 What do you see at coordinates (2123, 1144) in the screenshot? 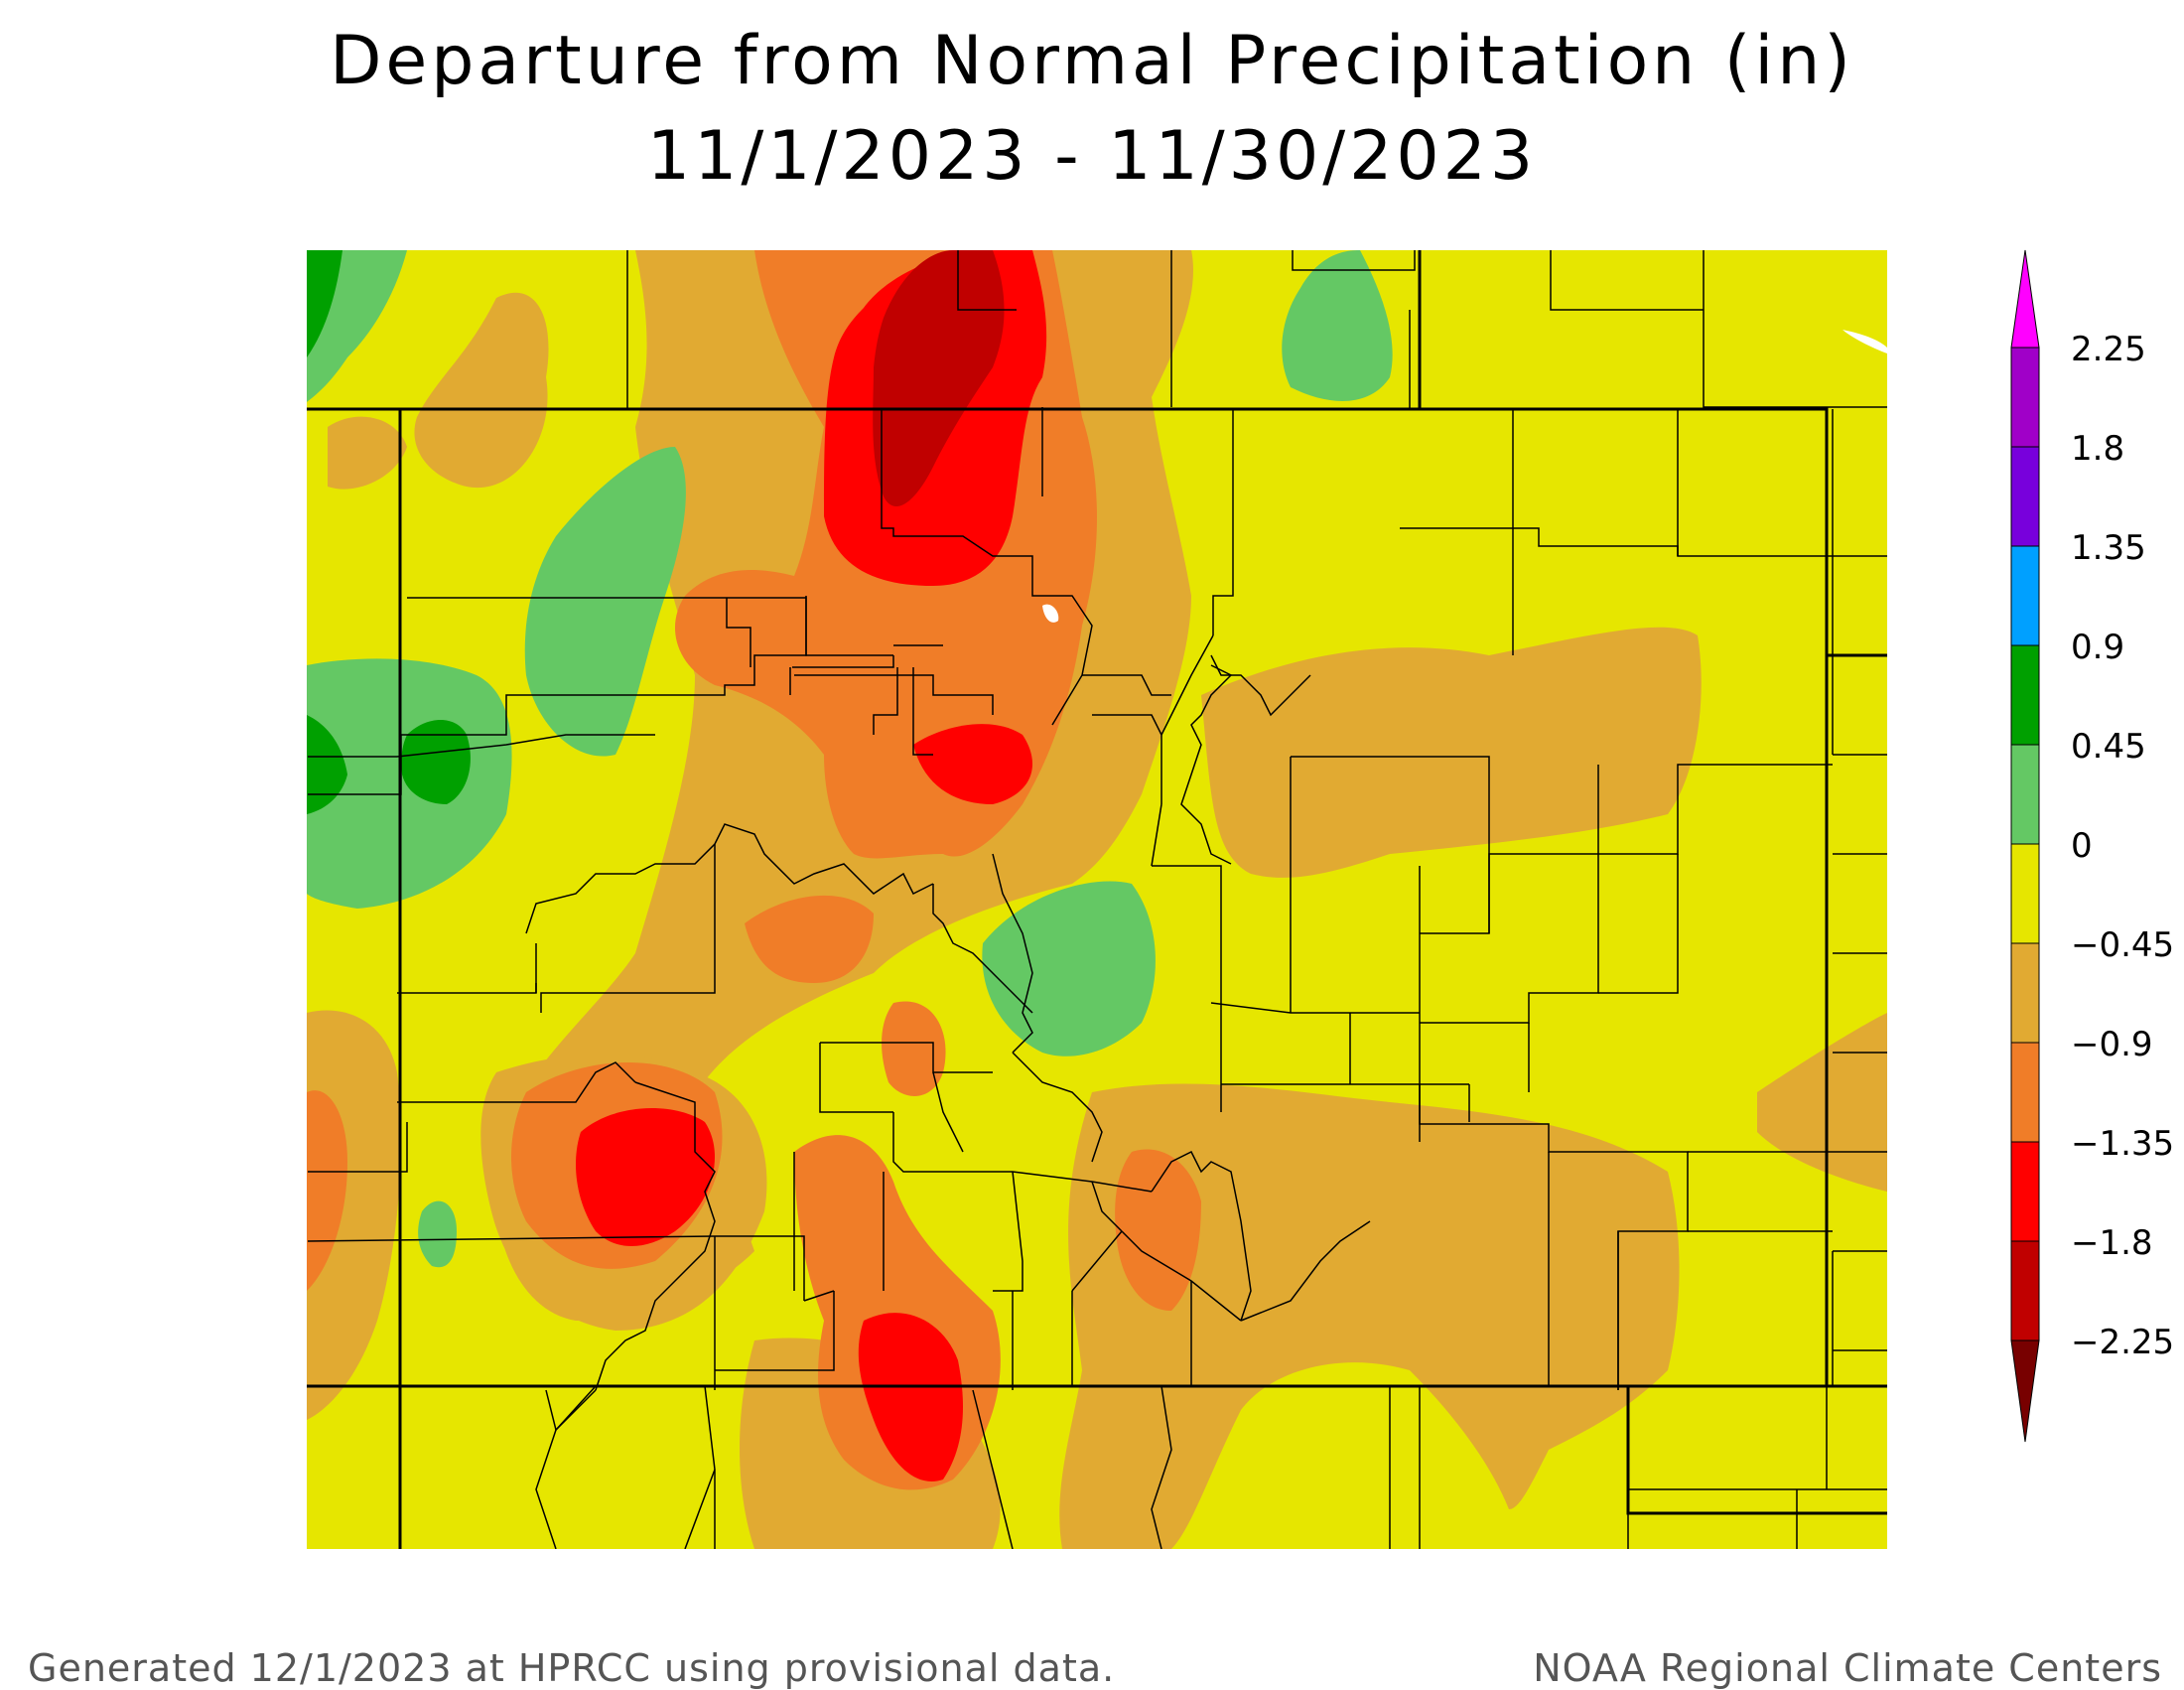
I see `legend-label-neg-1-35: −1.35` at bounding box center [2123, 1144].